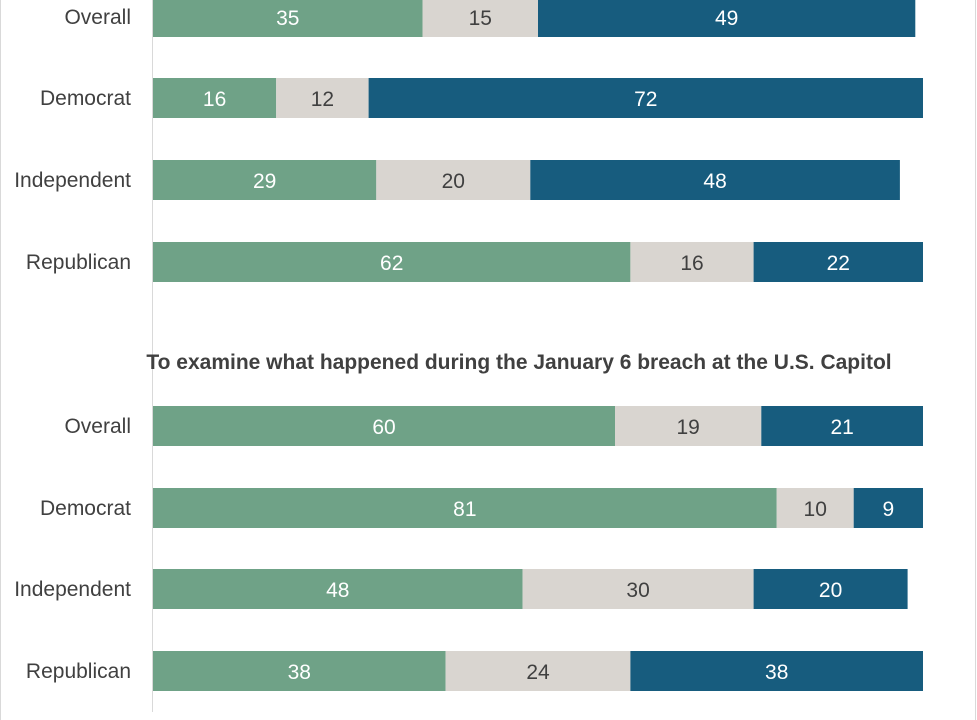 The image size is (977, 720). I want to click on data-label-top-republican-series-3: 22, so click(838, 263).